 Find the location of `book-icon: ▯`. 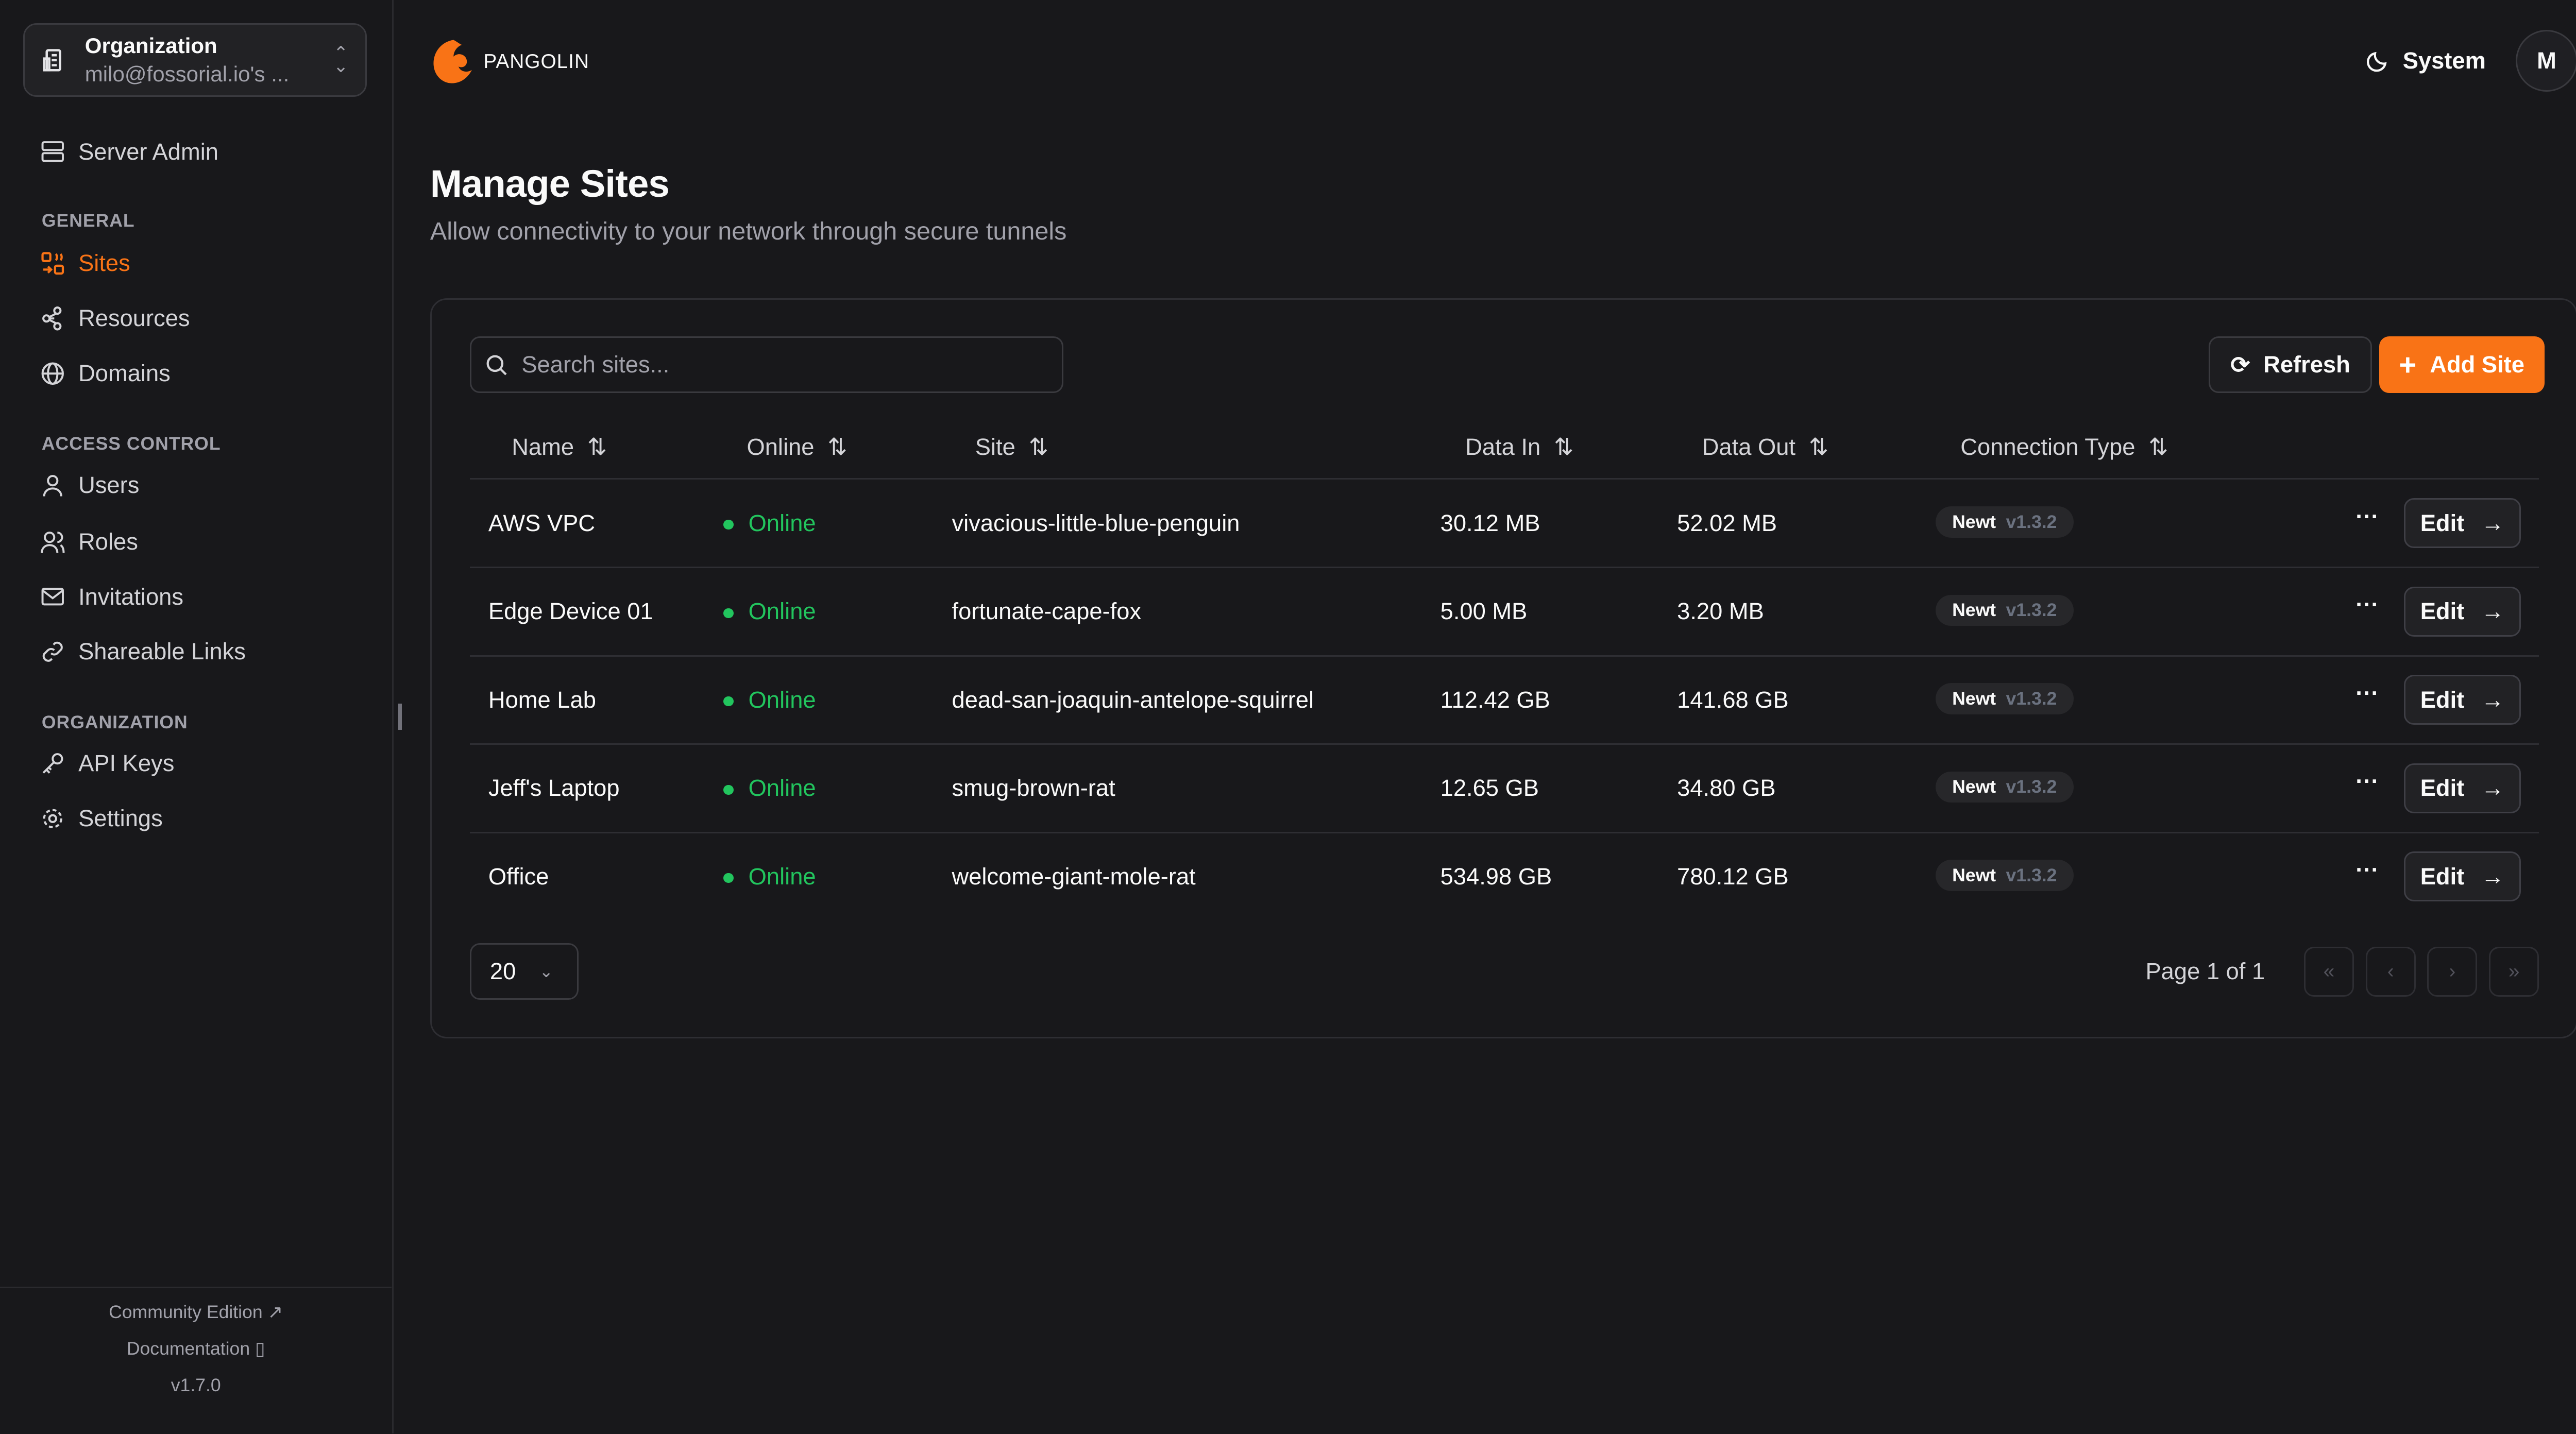

book-icon: ▯ is located at coordinates (260, 1348).